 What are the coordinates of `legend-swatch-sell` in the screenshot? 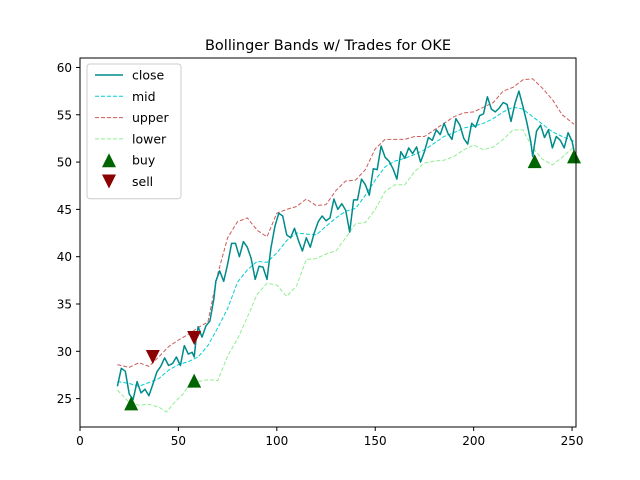 It's located at (109, 181).